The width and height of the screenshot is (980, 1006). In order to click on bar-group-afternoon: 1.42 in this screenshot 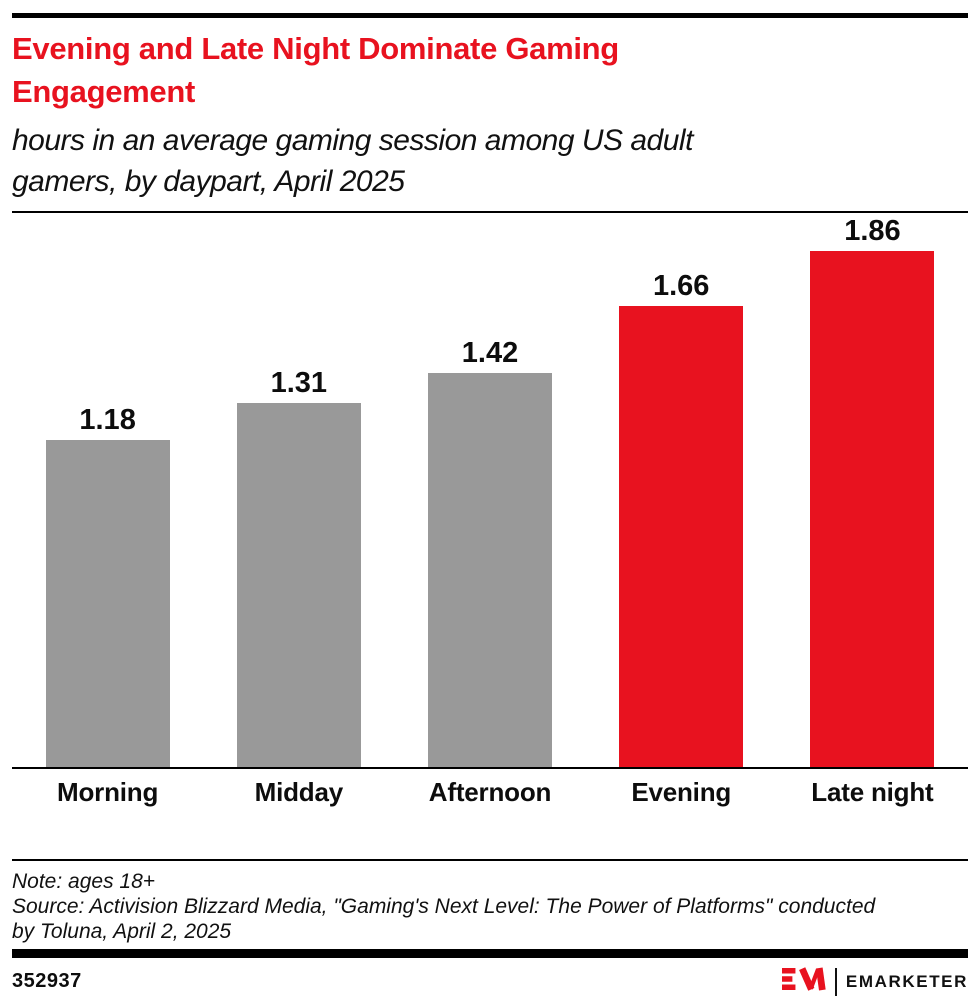, I will do `click(489, 552)`.